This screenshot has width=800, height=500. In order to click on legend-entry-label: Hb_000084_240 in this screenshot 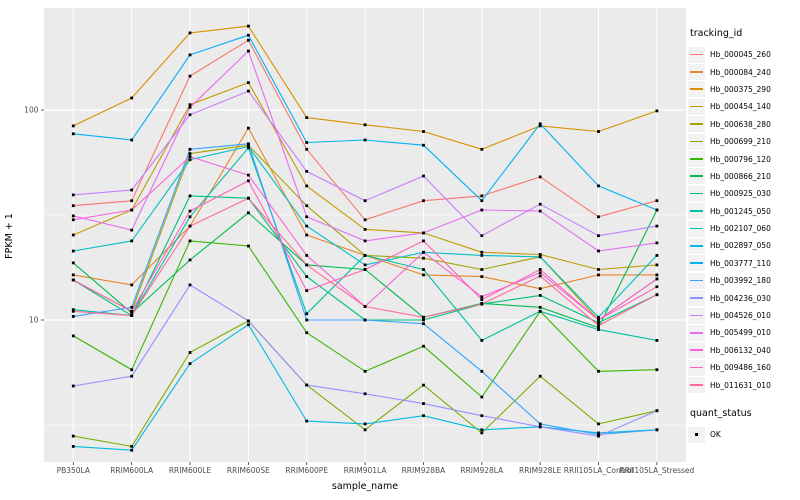, I will do `click(740, 72)`.